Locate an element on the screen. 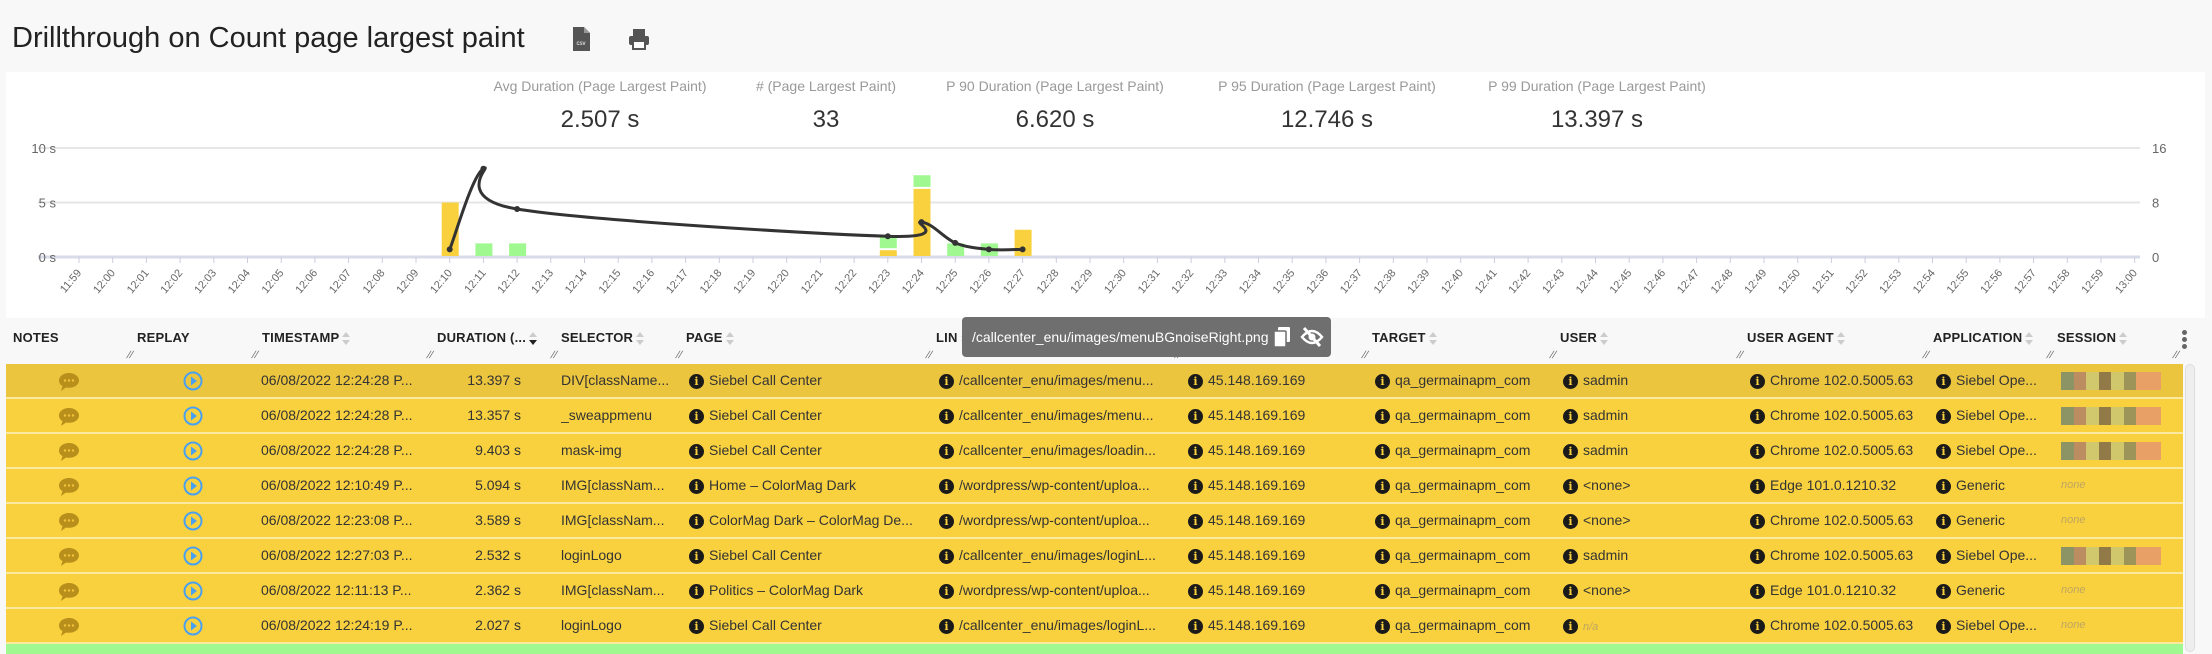 The height and width of the screenshot is (654, 2212). eye-slash-icon is located at coordinates (1312, 337).